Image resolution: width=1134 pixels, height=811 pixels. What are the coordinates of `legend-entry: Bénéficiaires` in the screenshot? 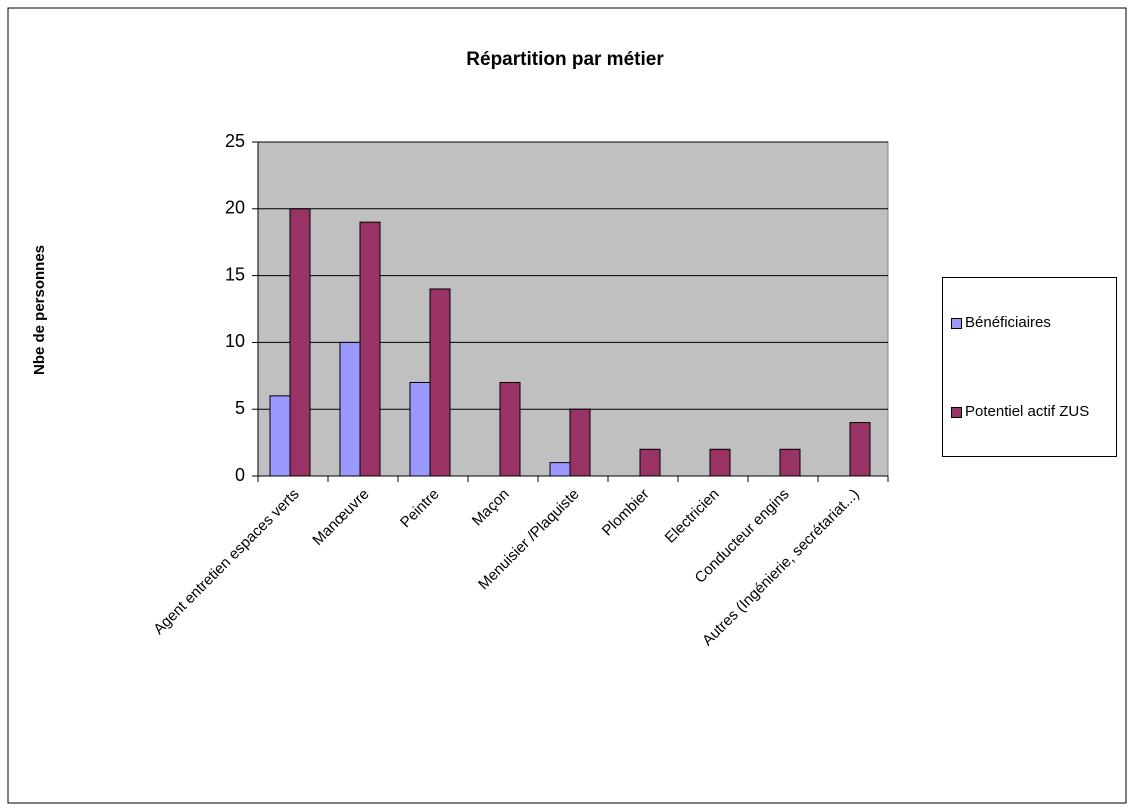 It's located at (1029, 323).